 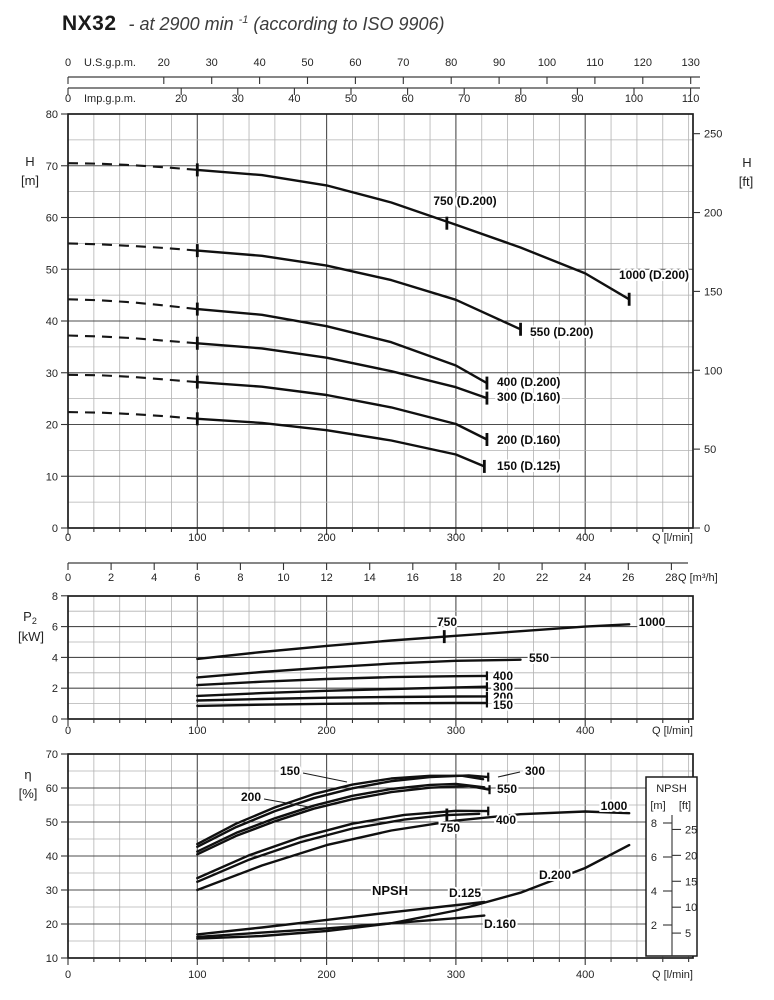 I want to click on curve-label-150-d-125: 150 (D.125), so click(x=528, y=466).